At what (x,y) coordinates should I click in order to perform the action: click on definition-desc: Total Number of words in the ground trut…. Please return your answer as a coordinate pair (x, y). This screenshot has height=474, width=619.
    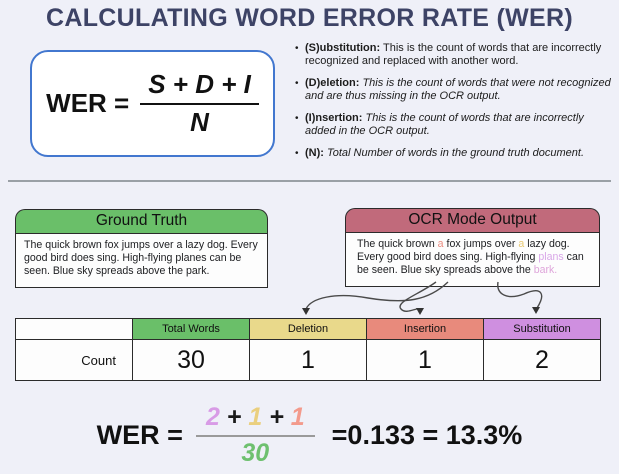
    Looking at the image, I should click on (456, 153).